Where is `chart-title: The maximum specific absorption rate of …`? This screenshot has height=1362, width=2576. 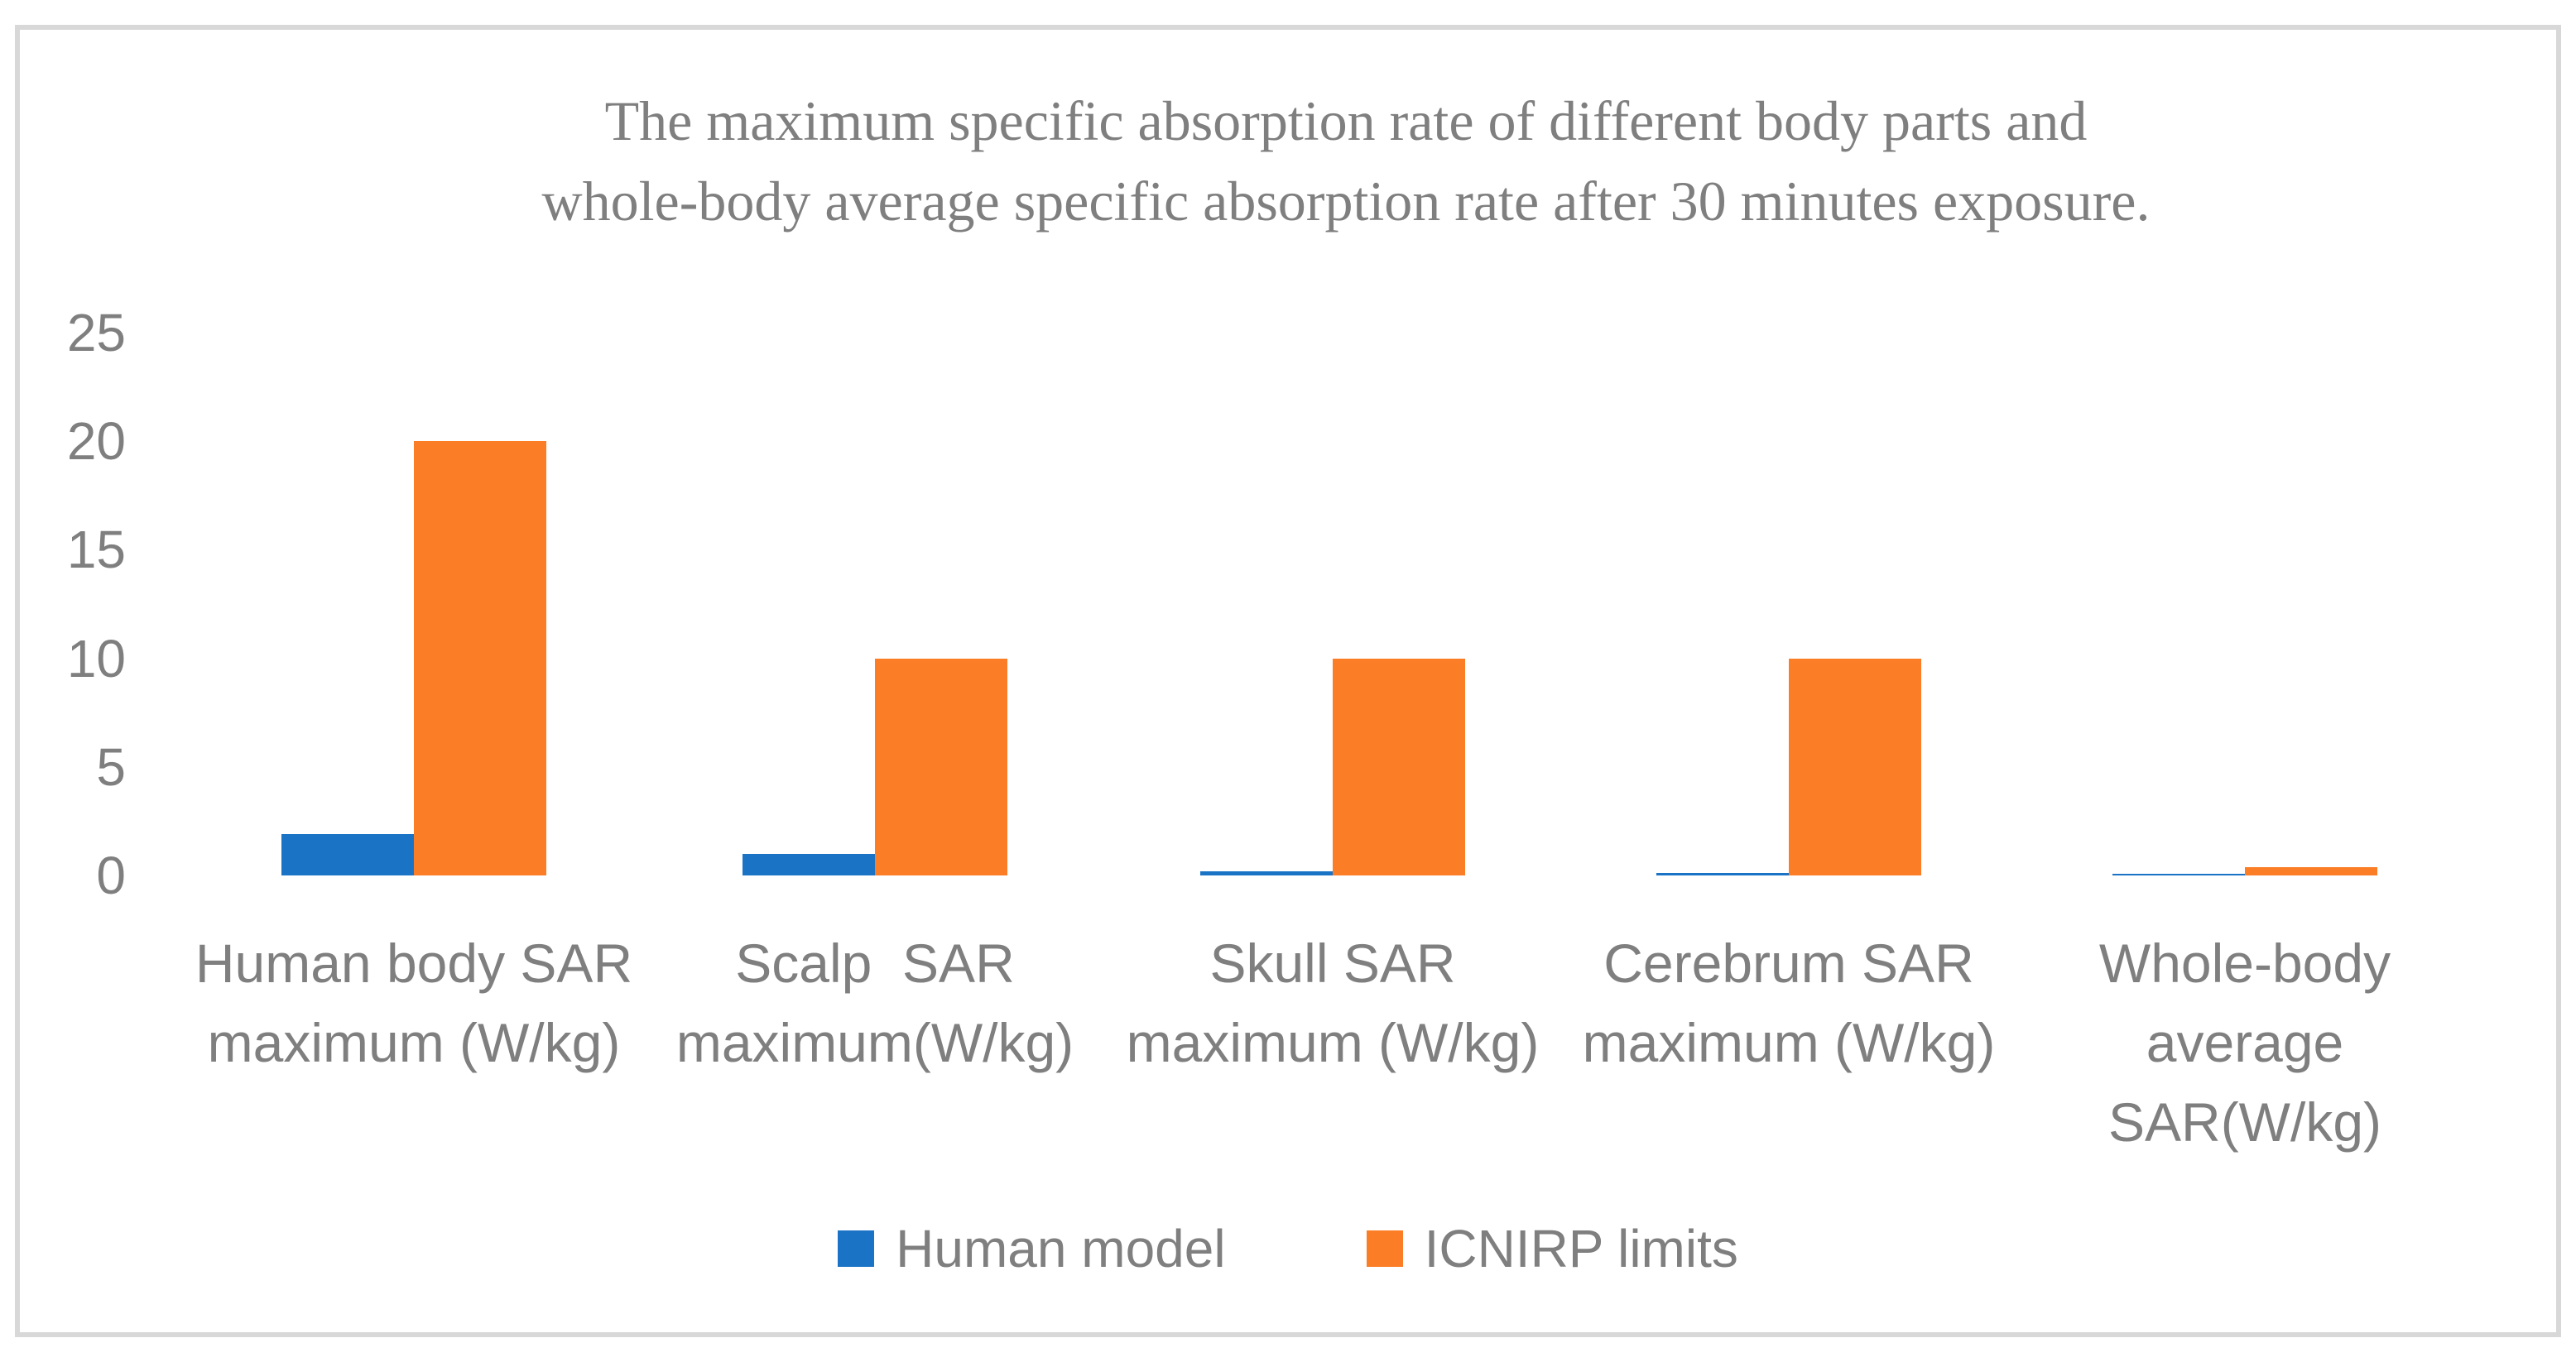 chart-title: The maximum specific absorption rate of … is located at coordinates (1346, 161).